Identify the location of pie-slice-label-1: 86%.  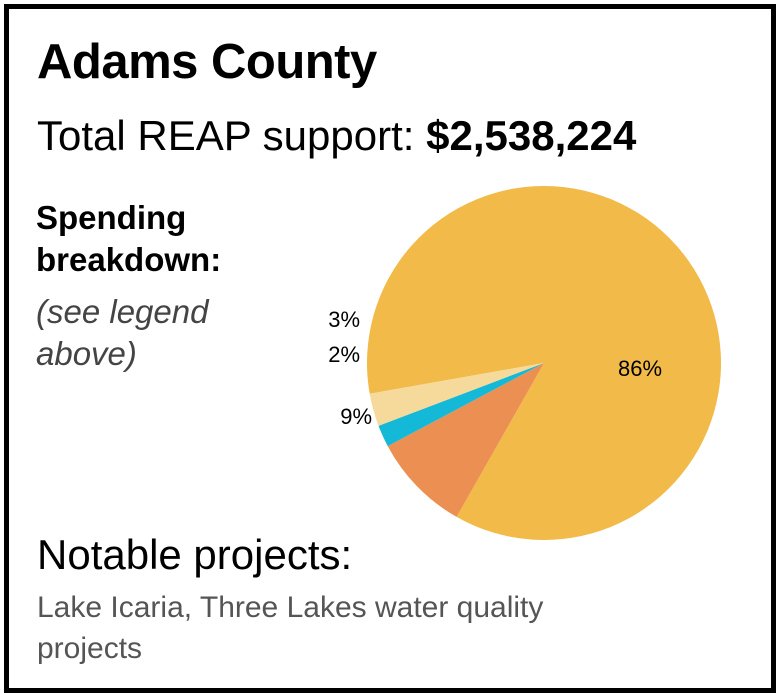
(640, 368).